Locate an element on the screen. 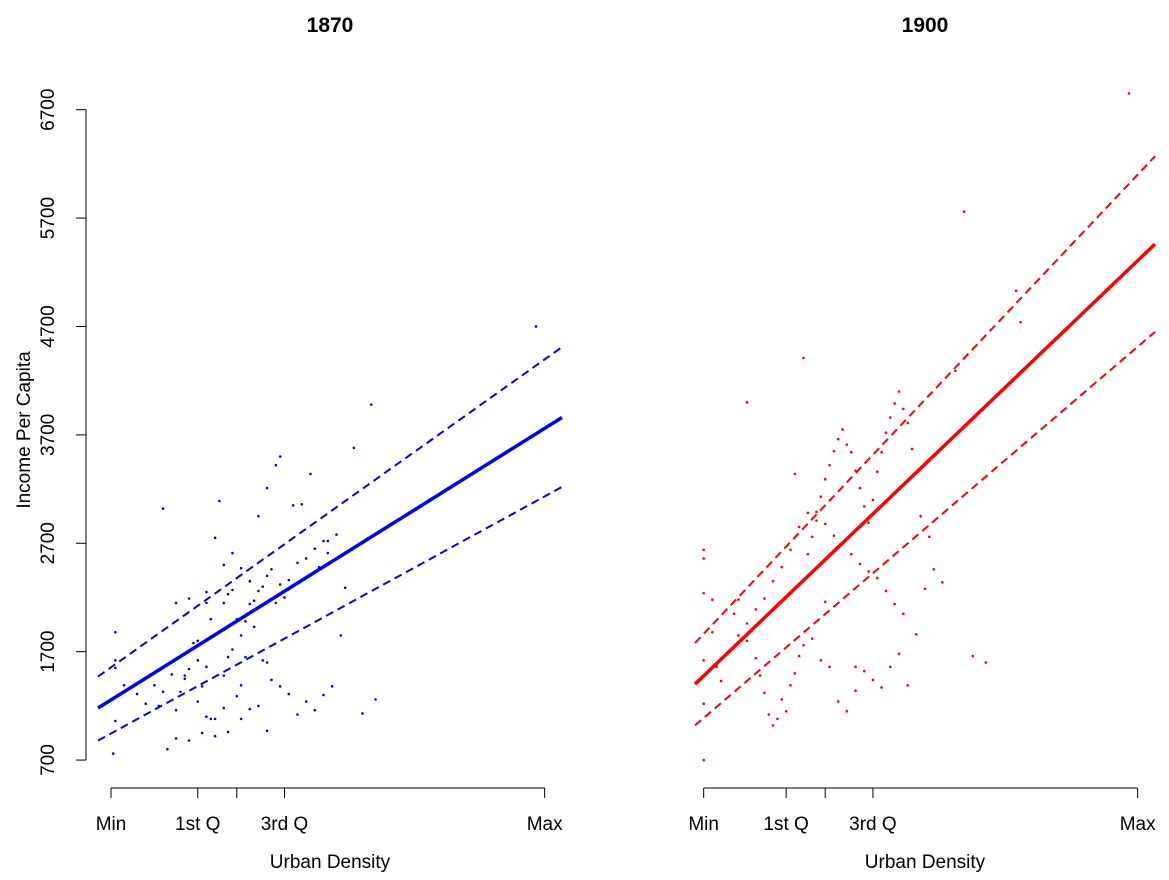  chart-0-x-tick-label-0: Min is located at coordinates (111, 824).